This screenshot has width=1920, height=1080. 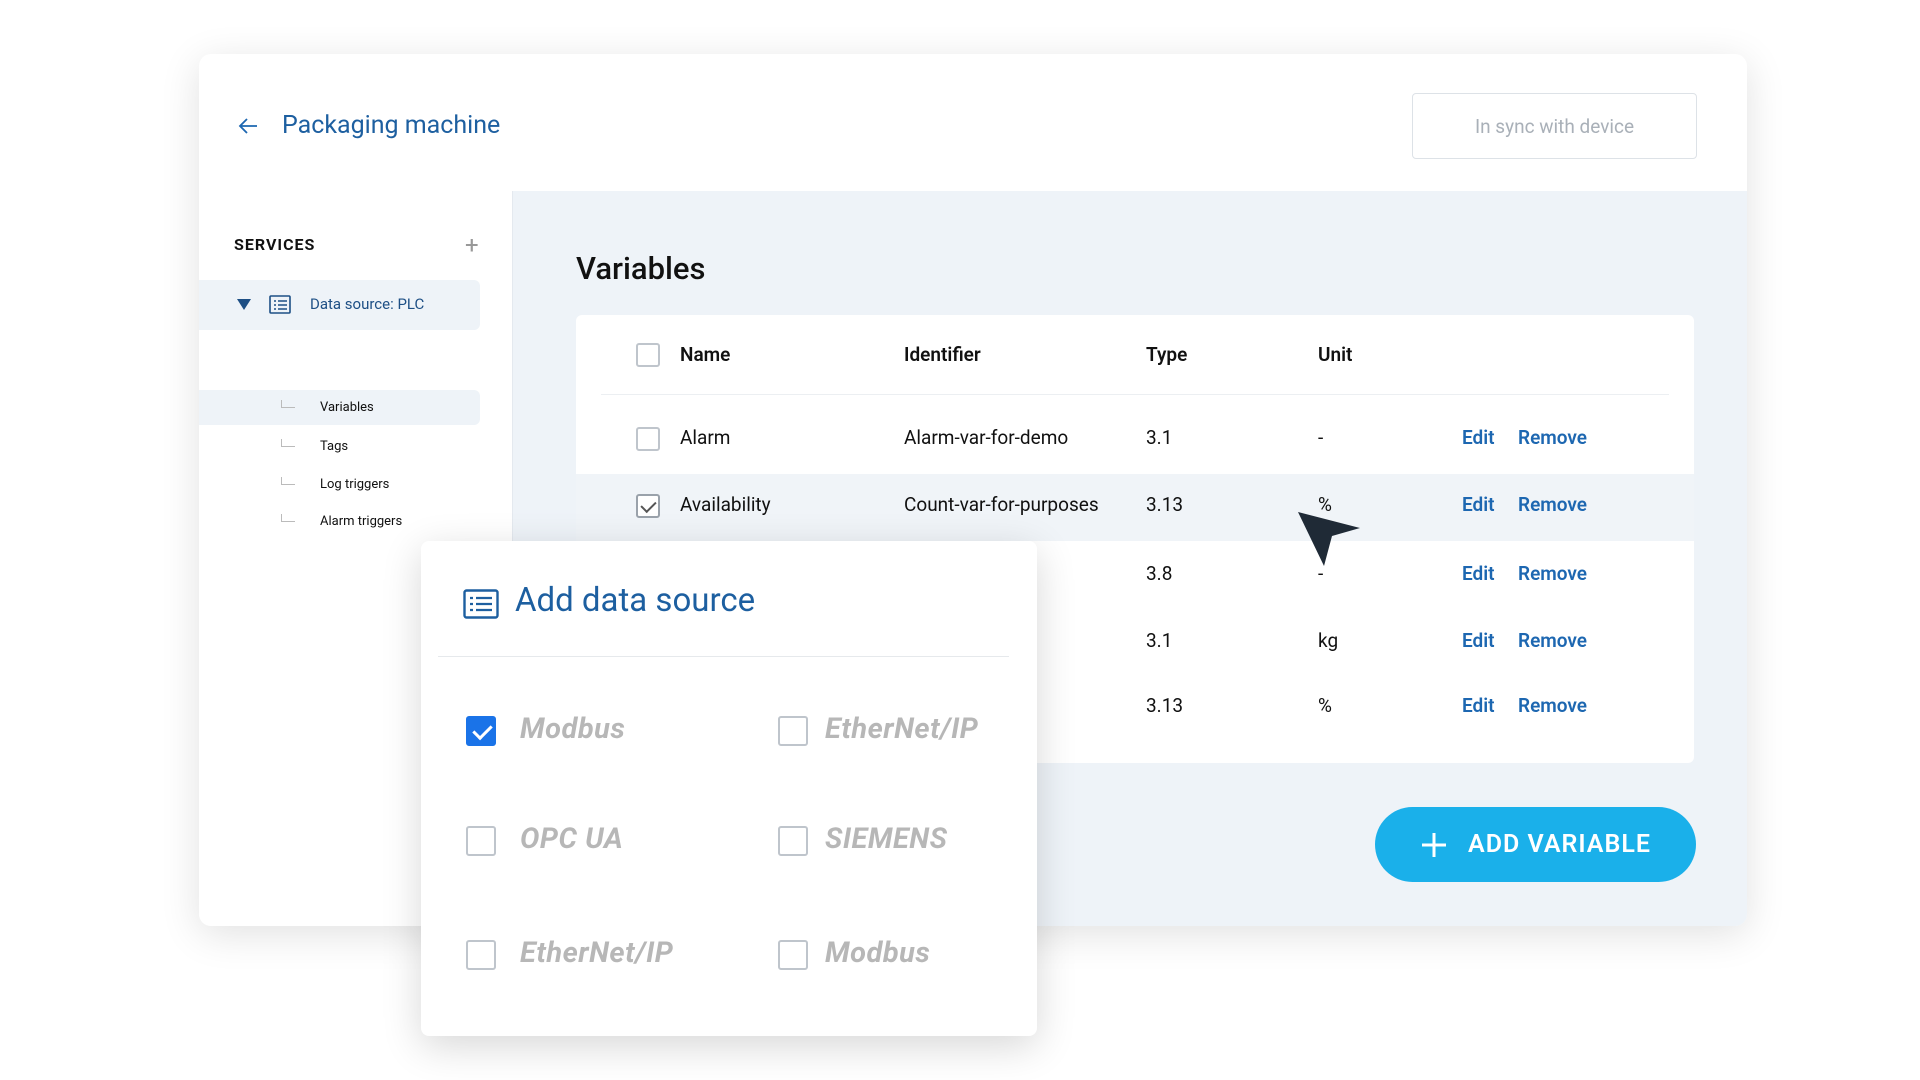 What do you see at coordinates (248, 126) in the screenshot?
I see `back-arrow` at bounding box center [248, 126].